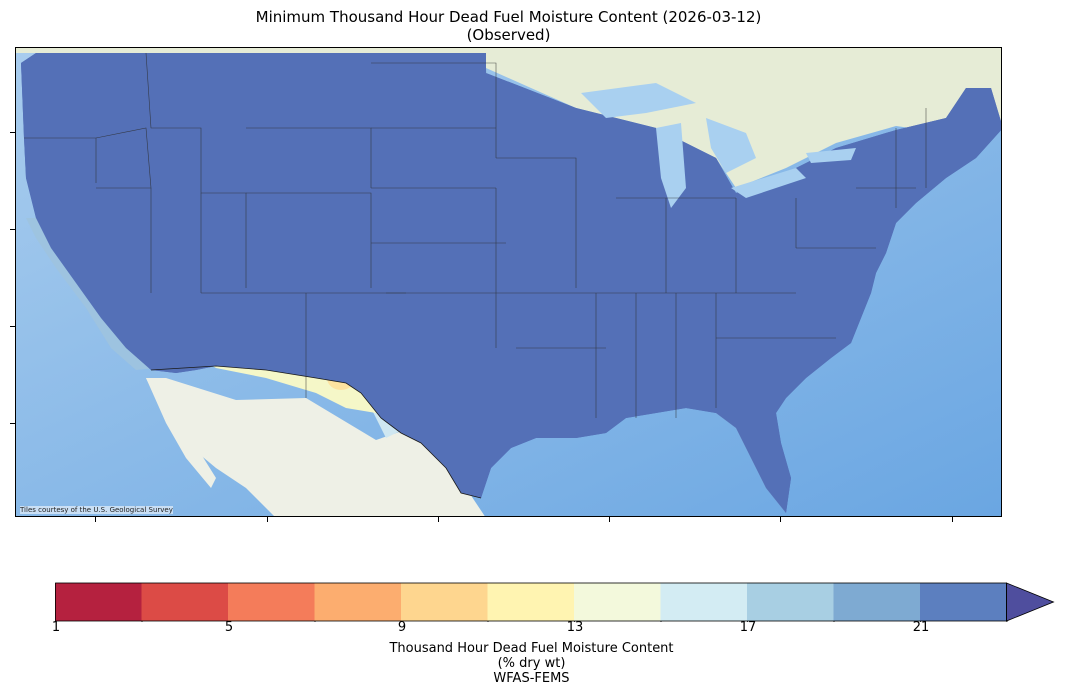 The height and width of the screenshot is (698, 1065). I want to click on lake-huron, so click(731, 145).